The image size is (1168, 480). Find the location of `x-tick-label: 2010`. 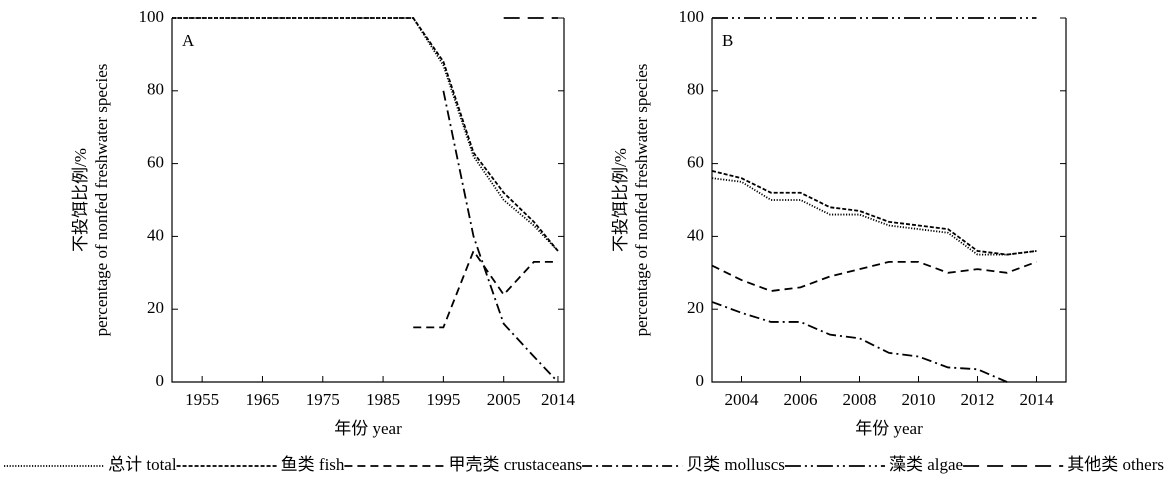

x-tick-label: 2010 is located at coordinates (919, 399).